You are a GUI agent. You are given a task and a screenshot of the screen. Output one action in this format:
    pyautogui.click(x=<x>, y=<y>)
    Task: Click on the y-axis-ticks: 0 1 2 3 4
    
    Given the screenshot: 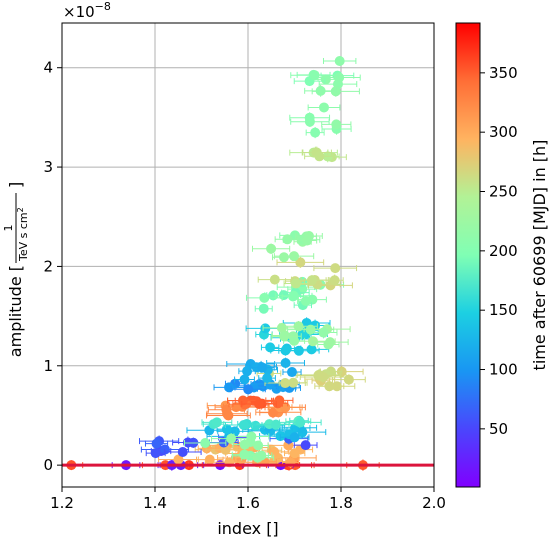 What is the action you would take?
    pyautogui.click(x=52, y=266)
    